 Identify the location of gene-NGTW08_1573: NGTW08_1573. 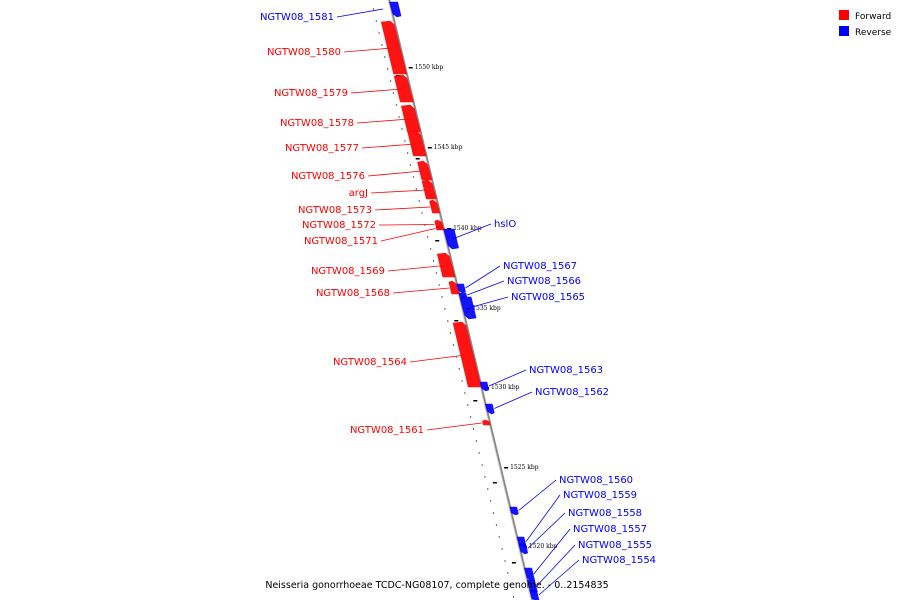
(369, 207).